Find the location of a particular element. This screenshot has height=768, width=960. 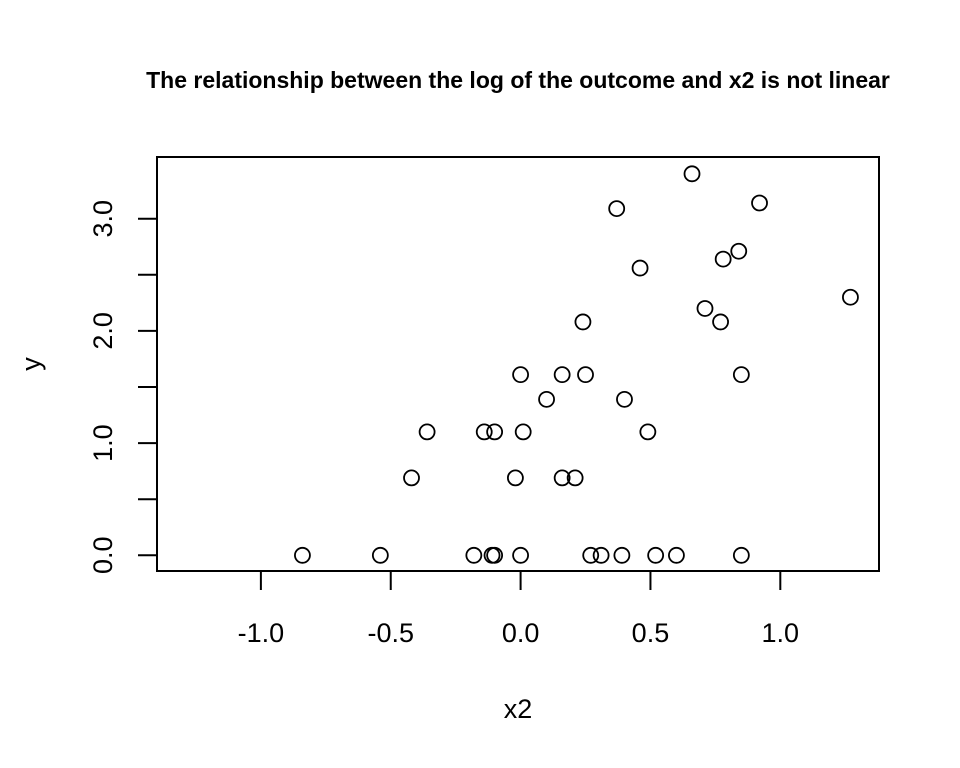

y-axis: 0.0 1.0 2.0 3.0 is located at coordinates (123, 387).